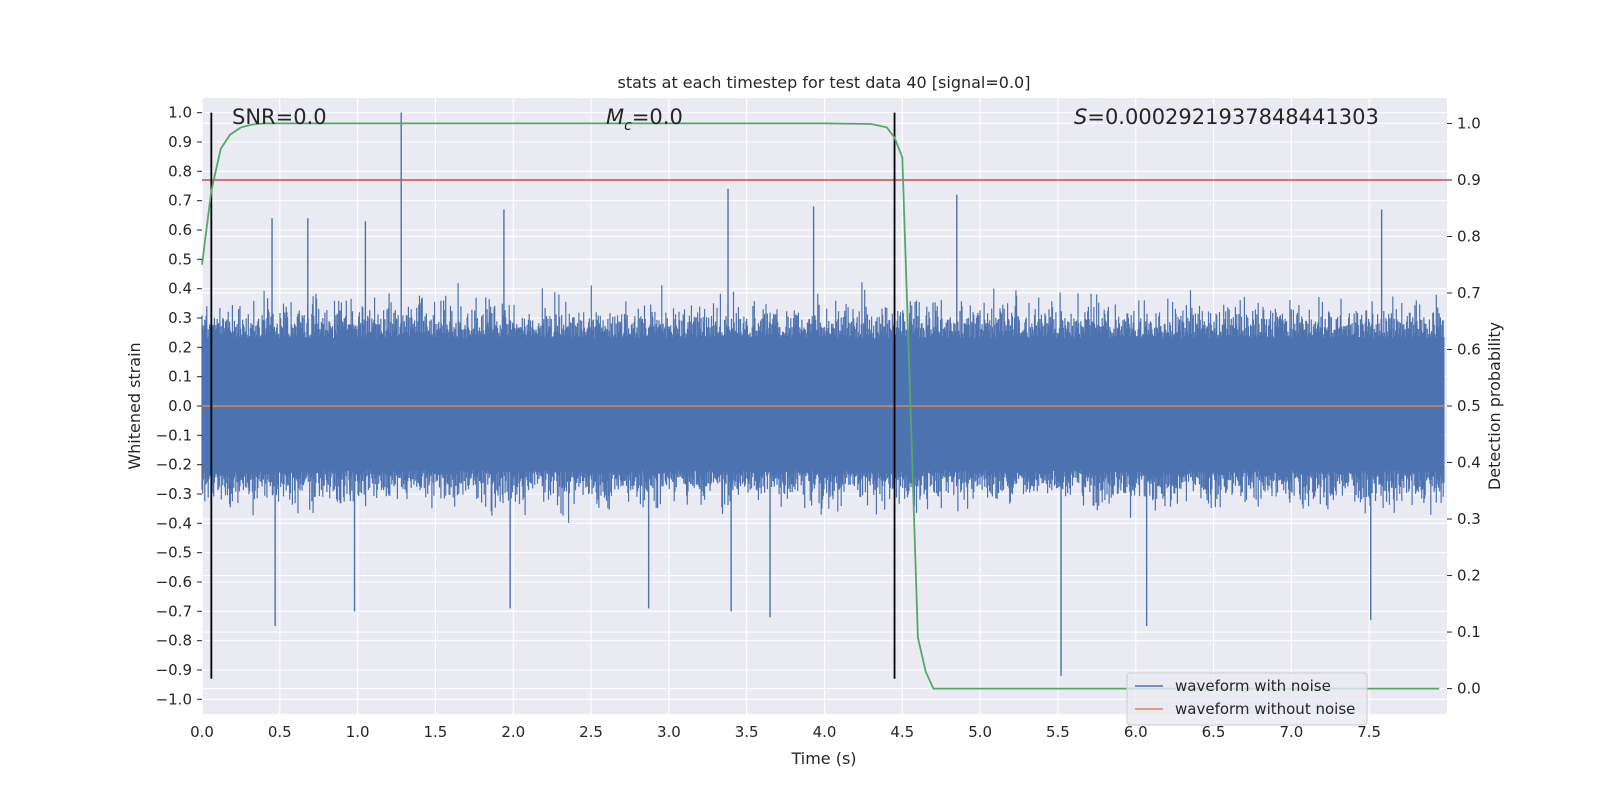  I want to click on y-tick-label: 0.0, so click(180, 406).